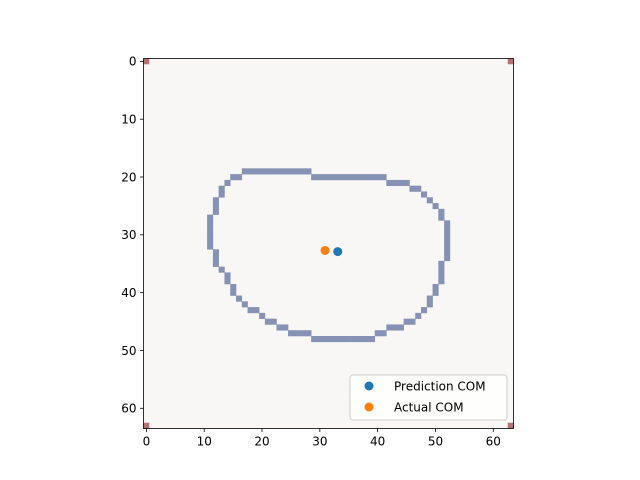 The width and height of the screenshot is (640, 480). Describe the element at coordinates (319, 442) in the screenshot. I see `x-tick-label: 30` at that location.